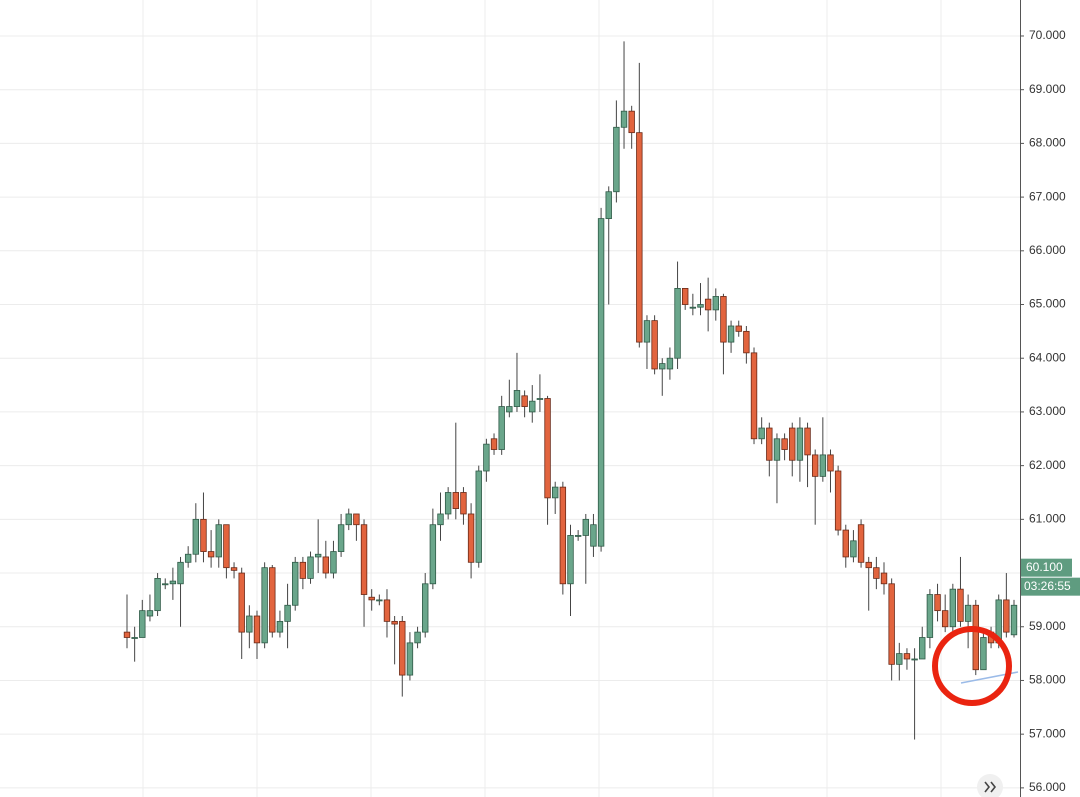 This screenshot has height=797, width=1080. Describe the element at coordinates (1047, 196) in the screenshot. I see `y-tick-label: 67.000` at that location.